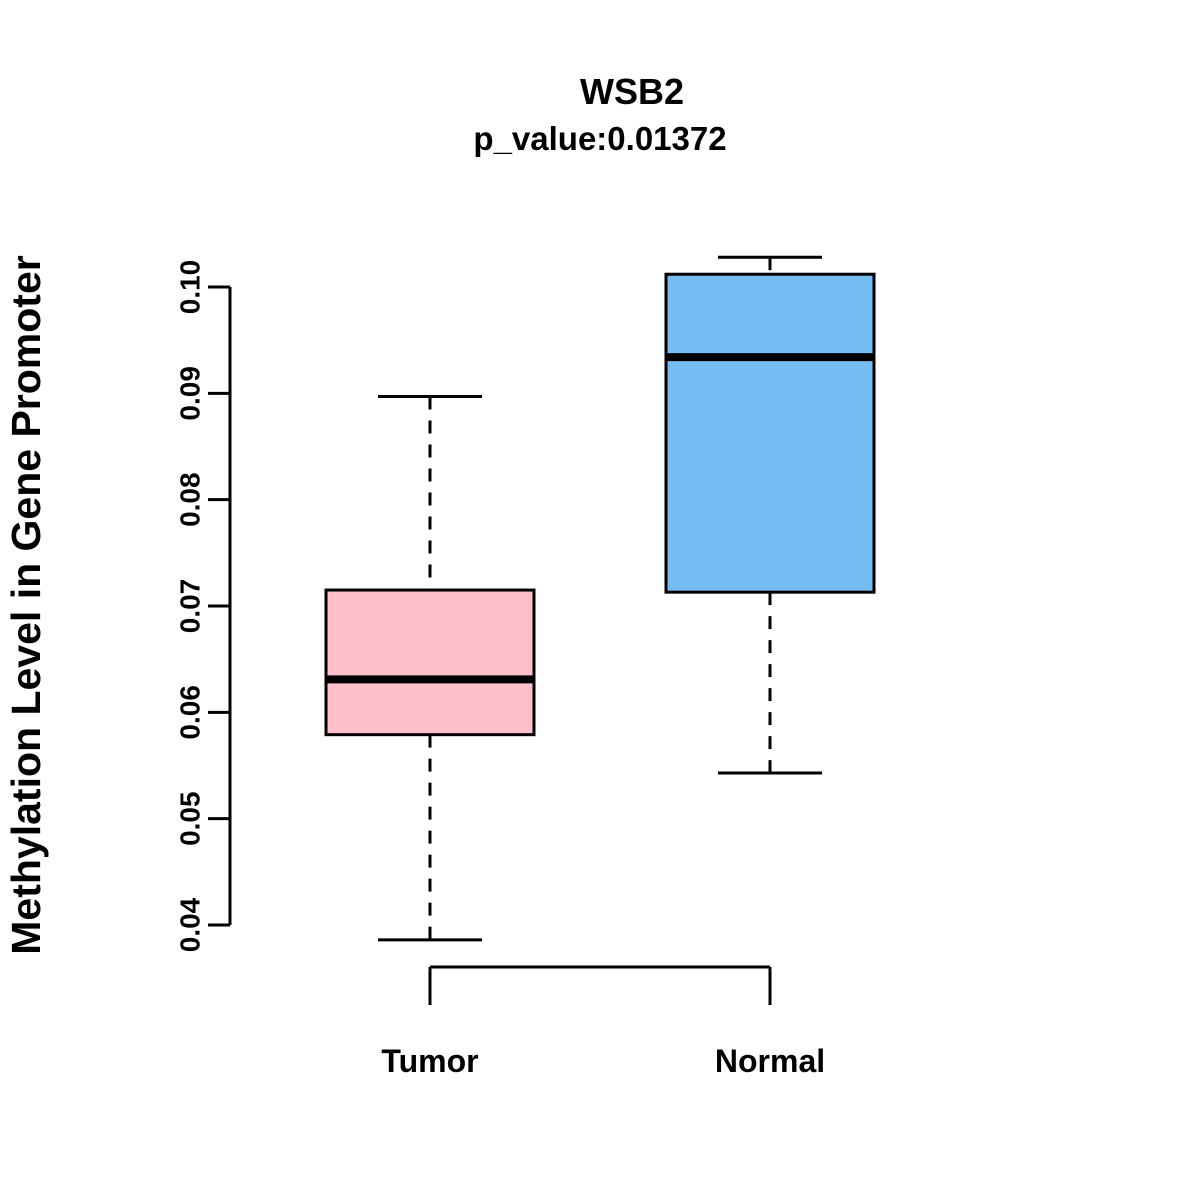  Describe the element at coordinates (430, 662) in the screenshot. I see `box-tumor` at that location.